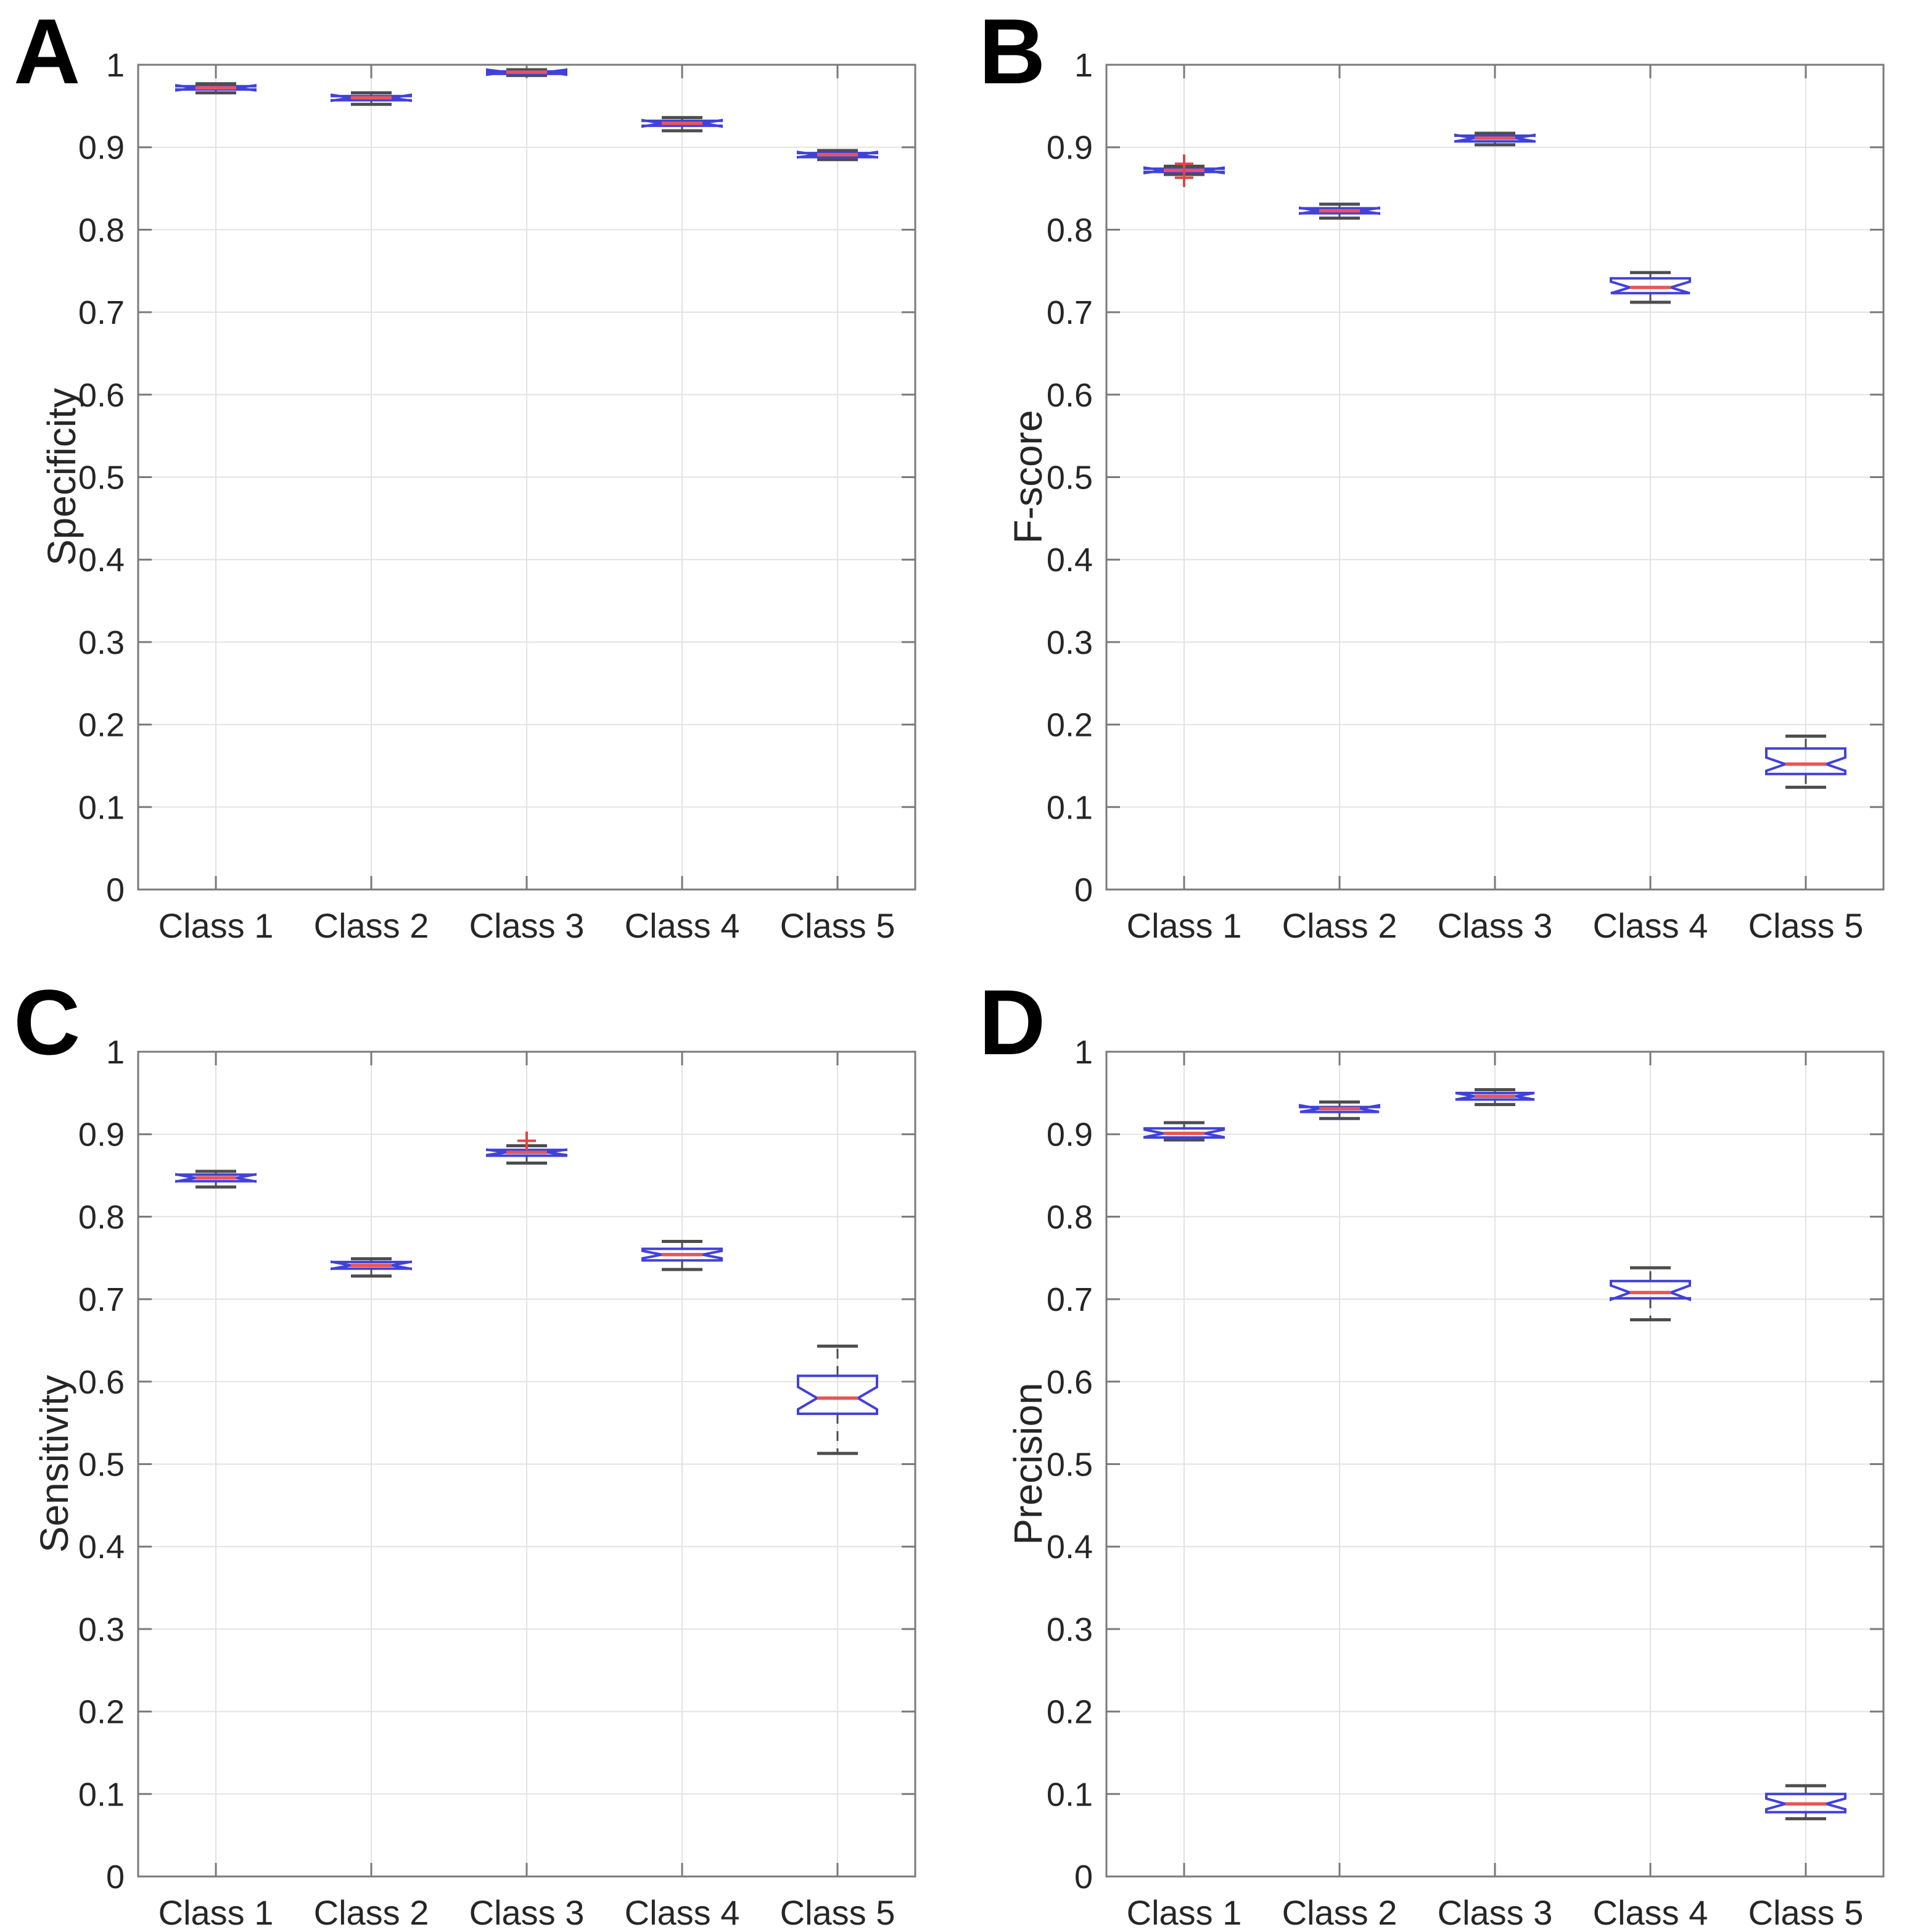 The width and height of the screenshot is (1910, 1932). I want to click on y-tick-label: 0.4, so click(101, 1547).